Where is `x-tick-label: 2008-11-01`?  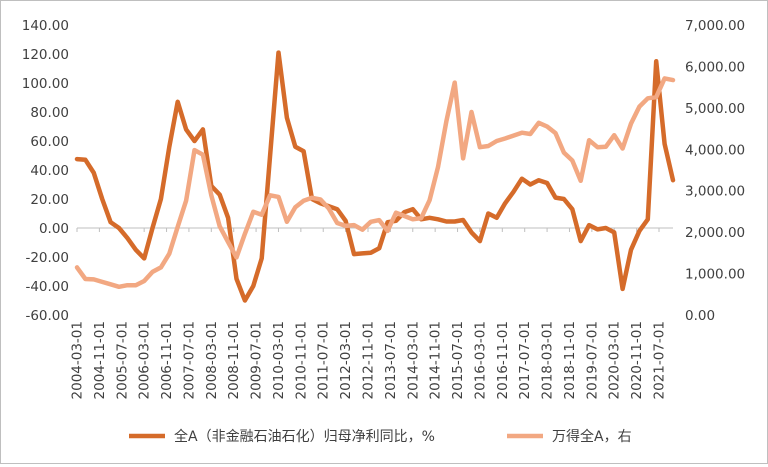 x-tick-label: 2008-11-01 is located at coordinates (234, 360).